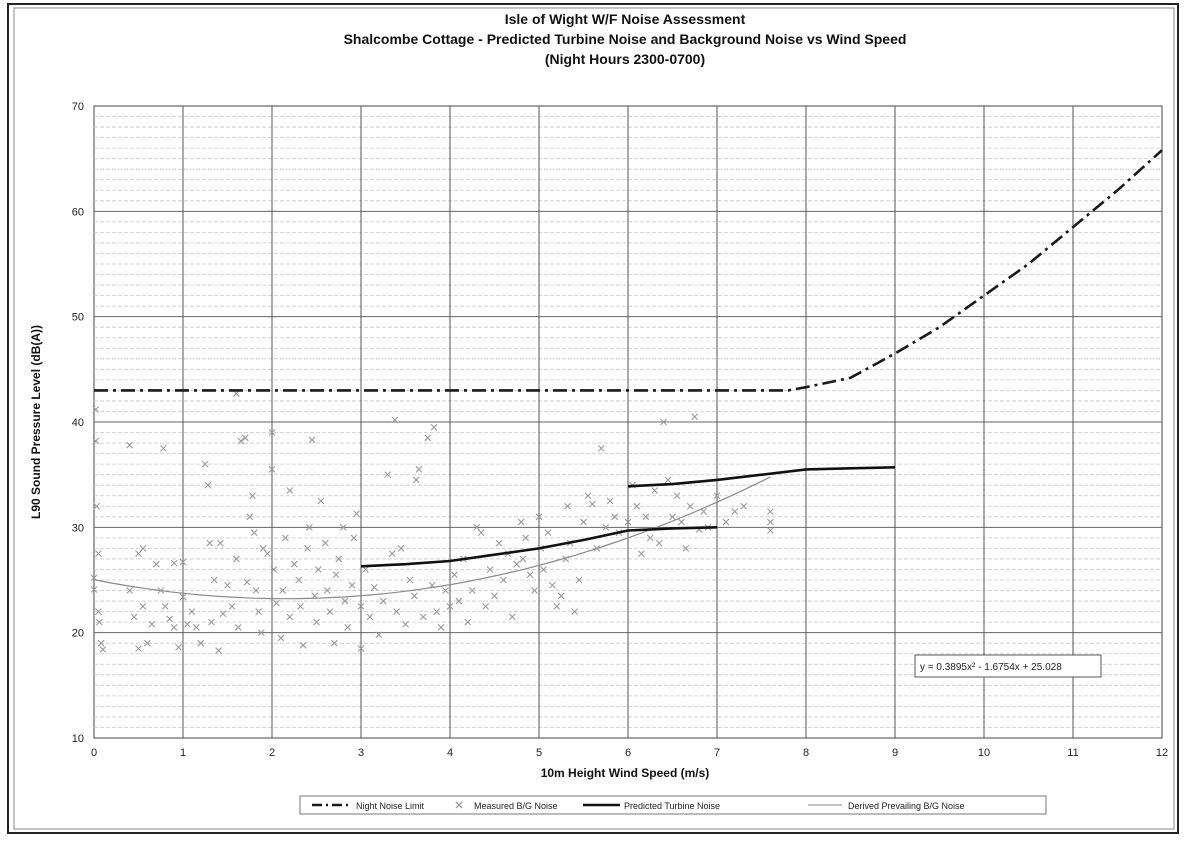 Image resolution: width=1186 pixels, height=846 pixels. Describe the element at coordinates (361, 753) in the screenshot. I see `x-tick-label: 3` at that location.